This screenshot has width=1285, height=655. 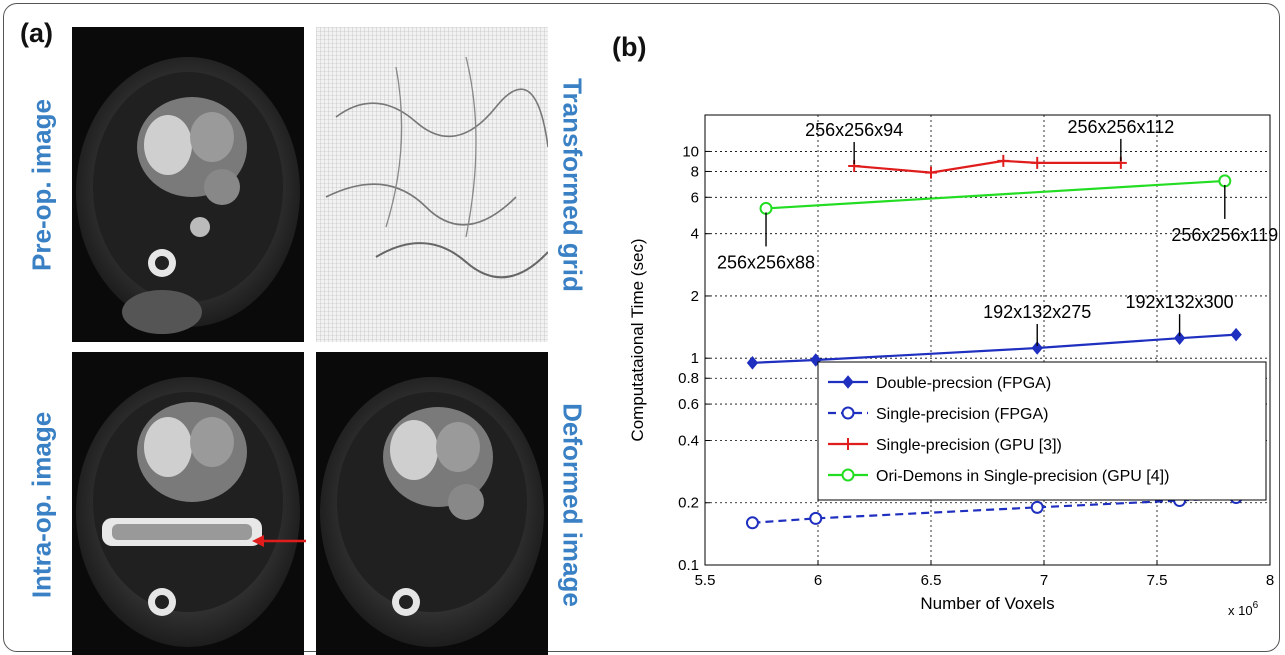 What do you see at coordinates (1157, 580) in the screenshot?
I see `x-tick-label: 7.5` at bounding box center [1157, 580].